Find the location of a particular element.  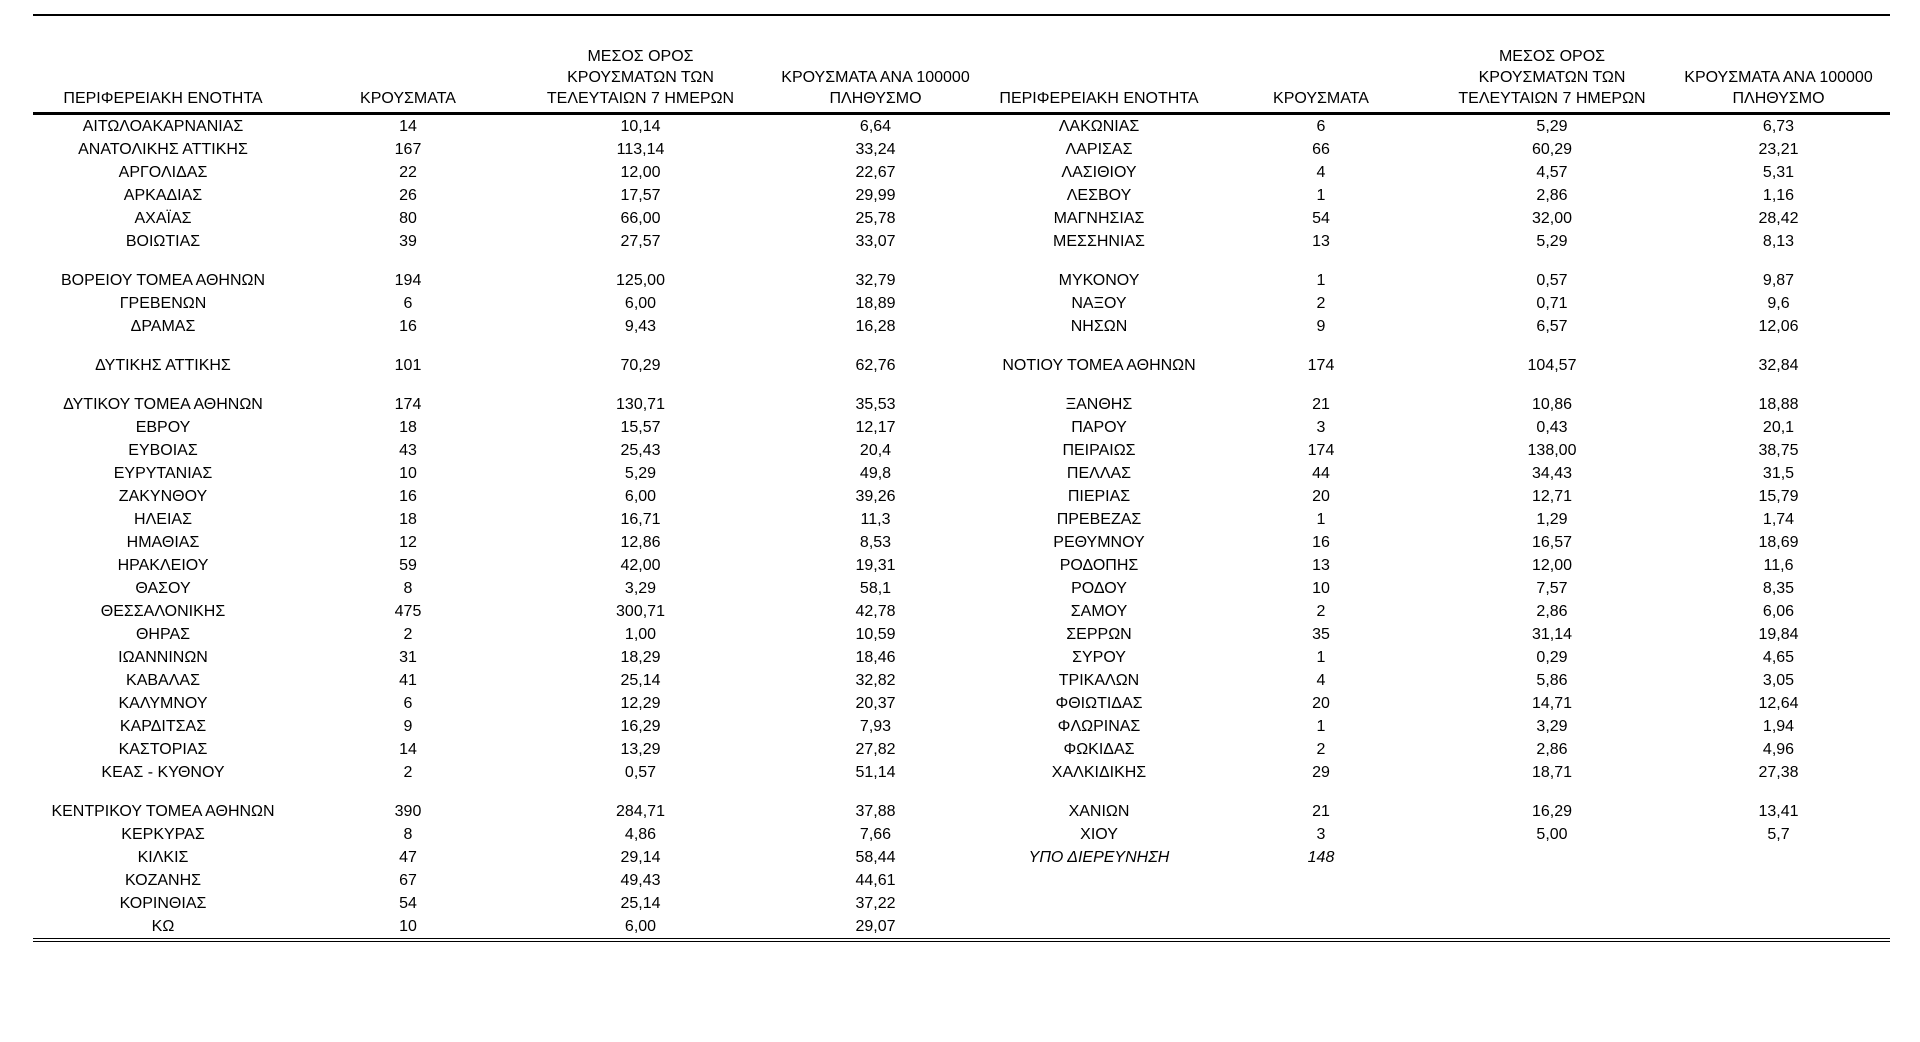

table-row: ΕΒΡΟΥ 18 15,57 12,17 ΠΑΡΟΥ 3 0,43 20,1 is located at coordinates (961, 427).